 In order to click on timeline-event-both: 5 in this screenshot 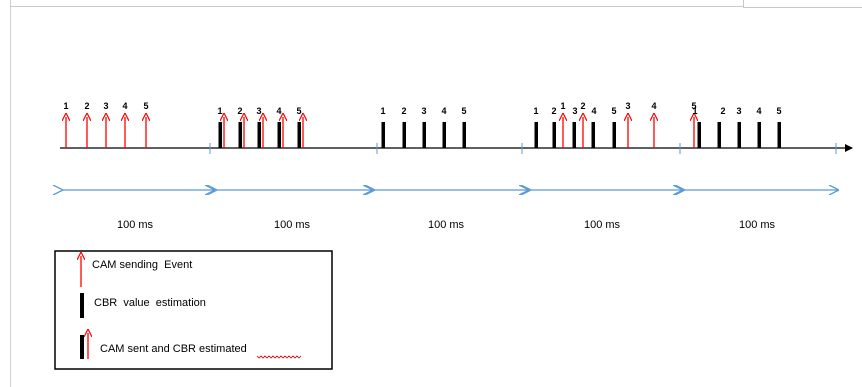, I will do `click(299, 127)`.